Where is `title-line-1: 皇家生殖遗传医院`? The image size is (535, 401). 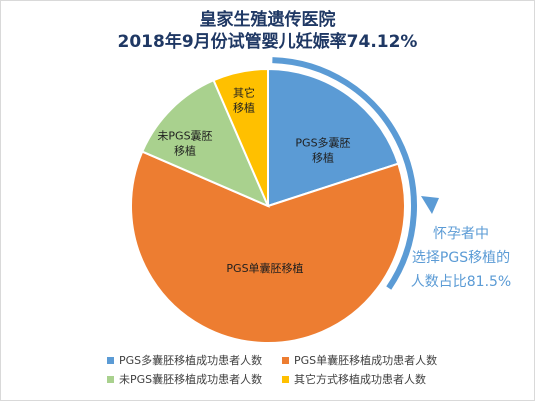 title-line-1: 皇家生殖遗传医院 is located at coordinates (267, 20).